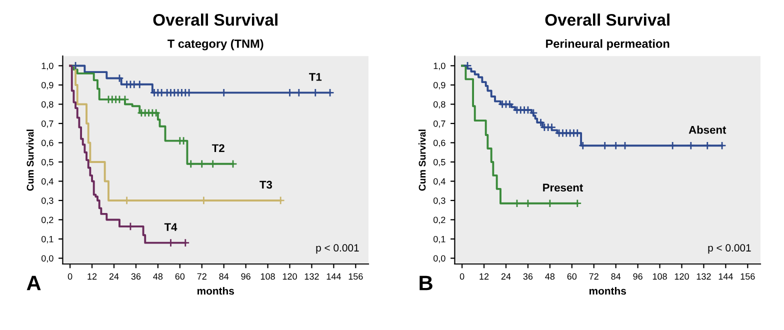 The width and height of the screenshot is (784, 330). I want to click on series-label: Present, so click(563, 188).